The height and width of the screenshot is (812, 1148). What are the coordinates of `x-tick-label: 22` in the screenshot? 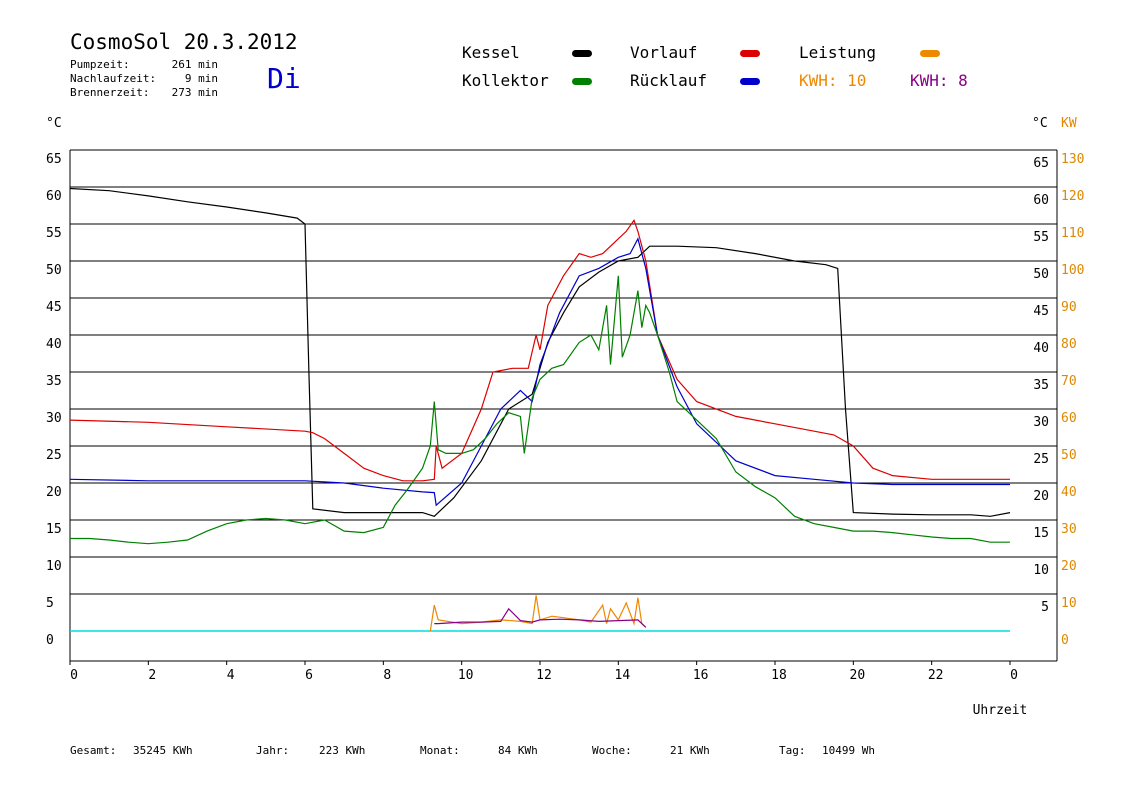 It's located at (936, 675).